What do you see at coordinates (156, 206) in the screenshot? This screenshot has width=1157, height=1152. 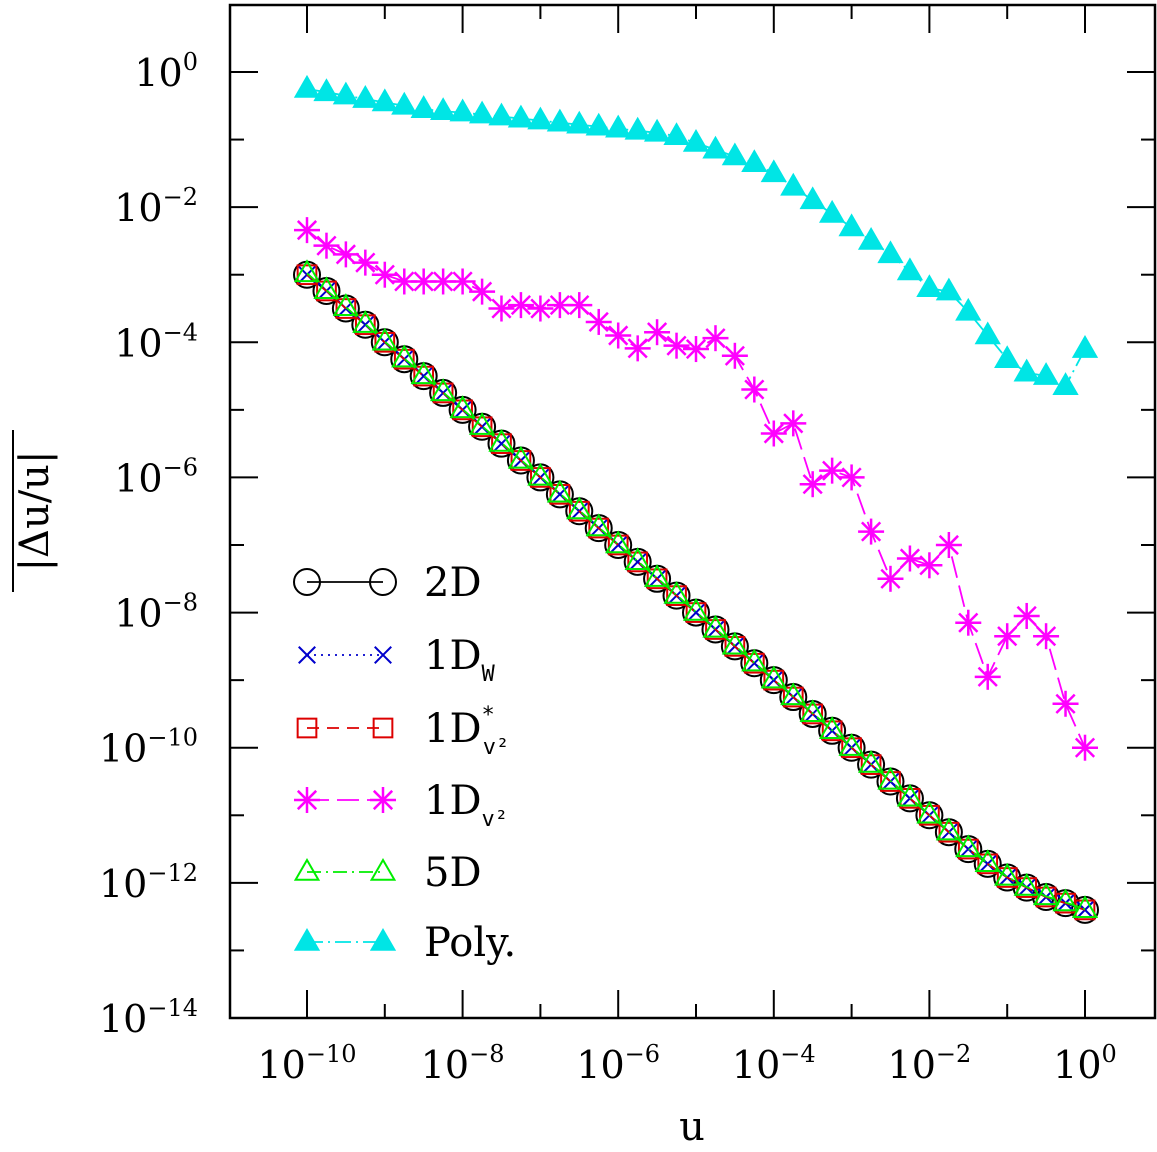 I see `y-tick-label: 10−2` at bounding box center [156, 206].